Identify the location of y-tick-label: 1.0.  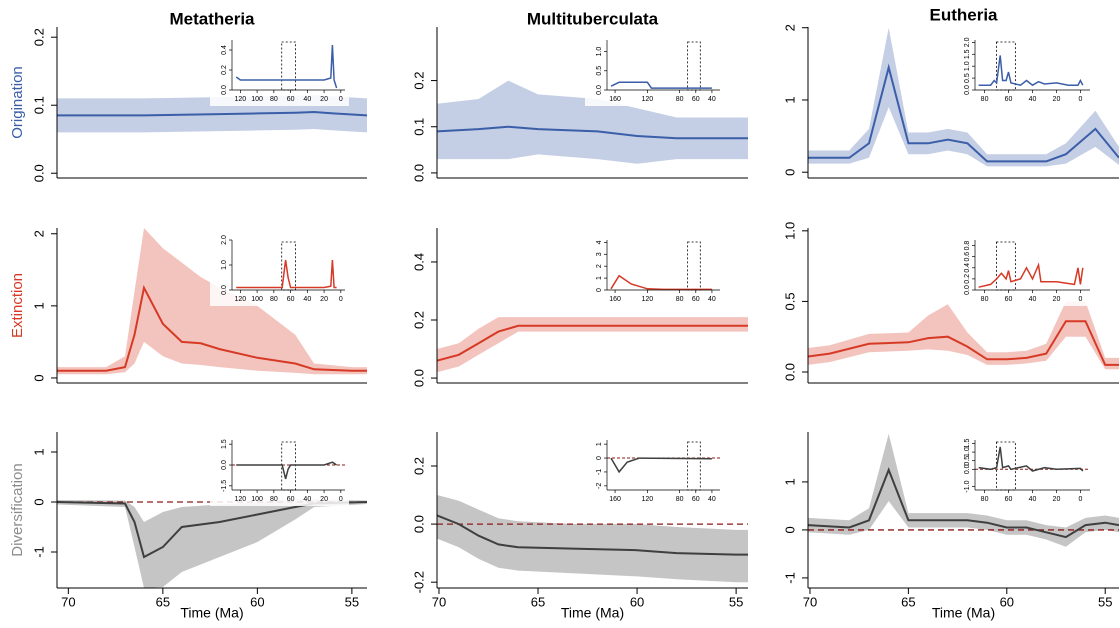
(789, 231).